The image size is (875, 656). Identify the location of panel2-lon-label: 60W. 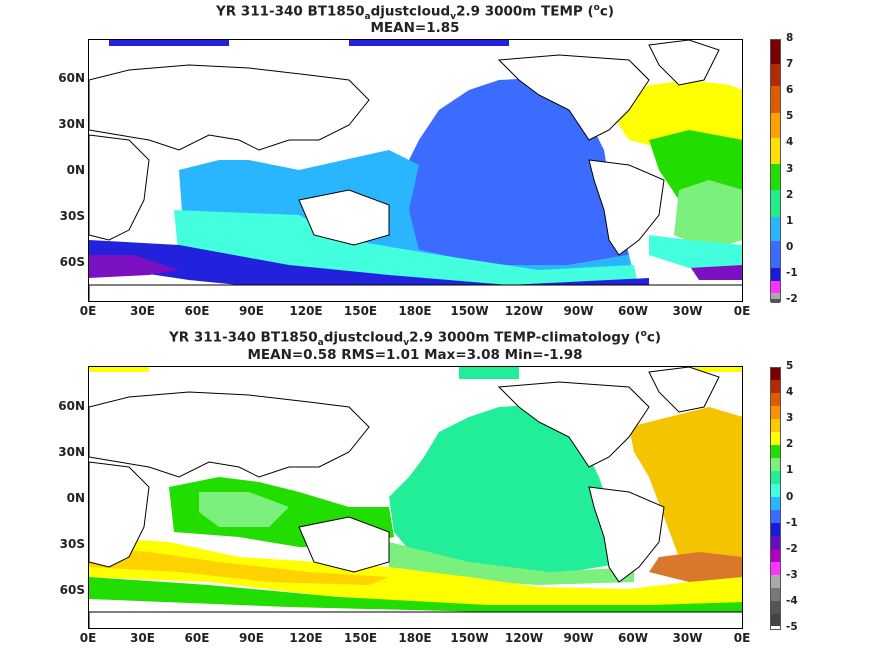
(633, 638).